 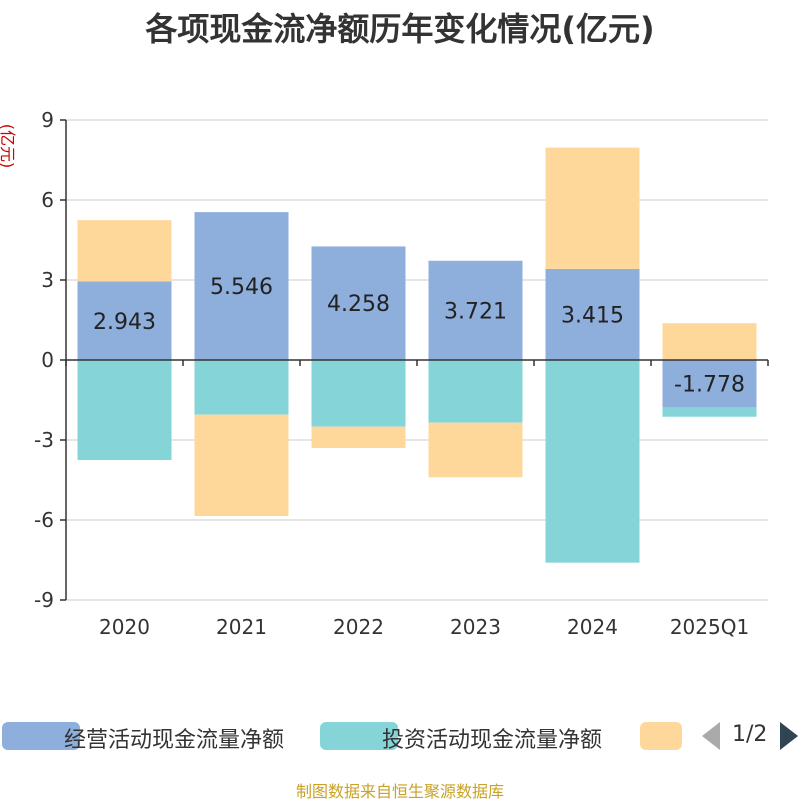 I want to click on legend: 经营活动现金流量净额 投资活动现金流量净额 1/2, so click(x=400, y=736).